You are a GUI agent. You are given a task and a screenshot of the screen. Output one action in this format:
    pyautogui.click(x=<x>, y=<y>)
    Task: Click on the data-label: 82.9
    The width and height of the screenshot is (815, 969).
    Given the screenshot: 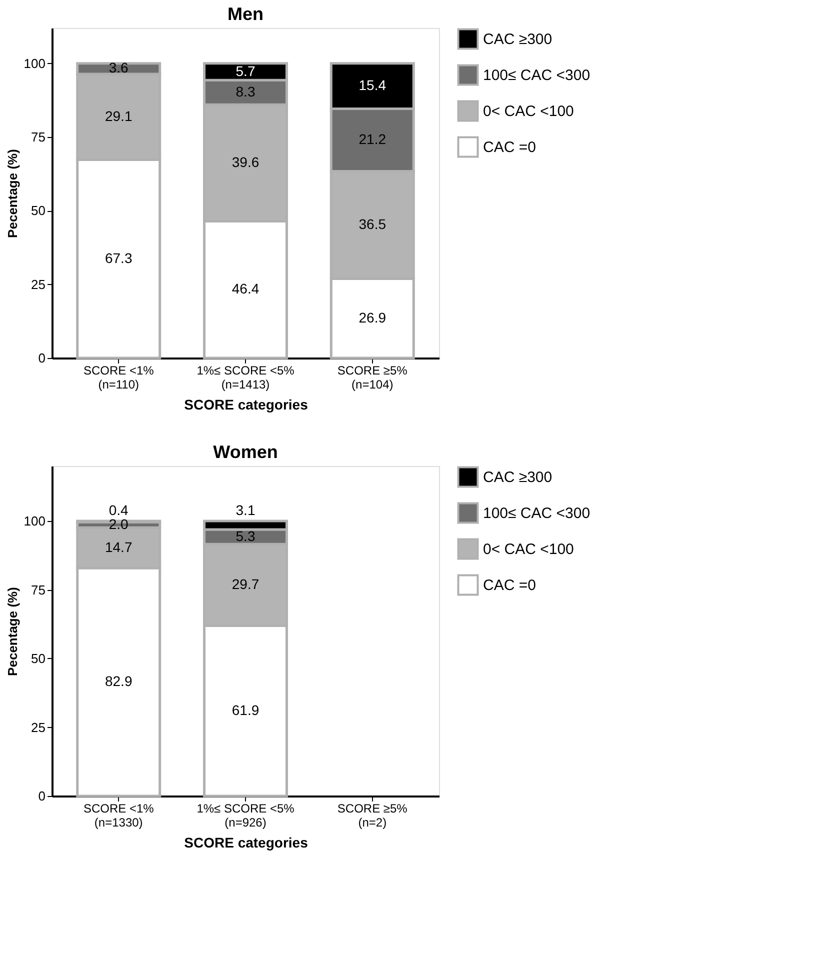 What is the action you would take?
    pyautogui.click(x=118, y=681)
    